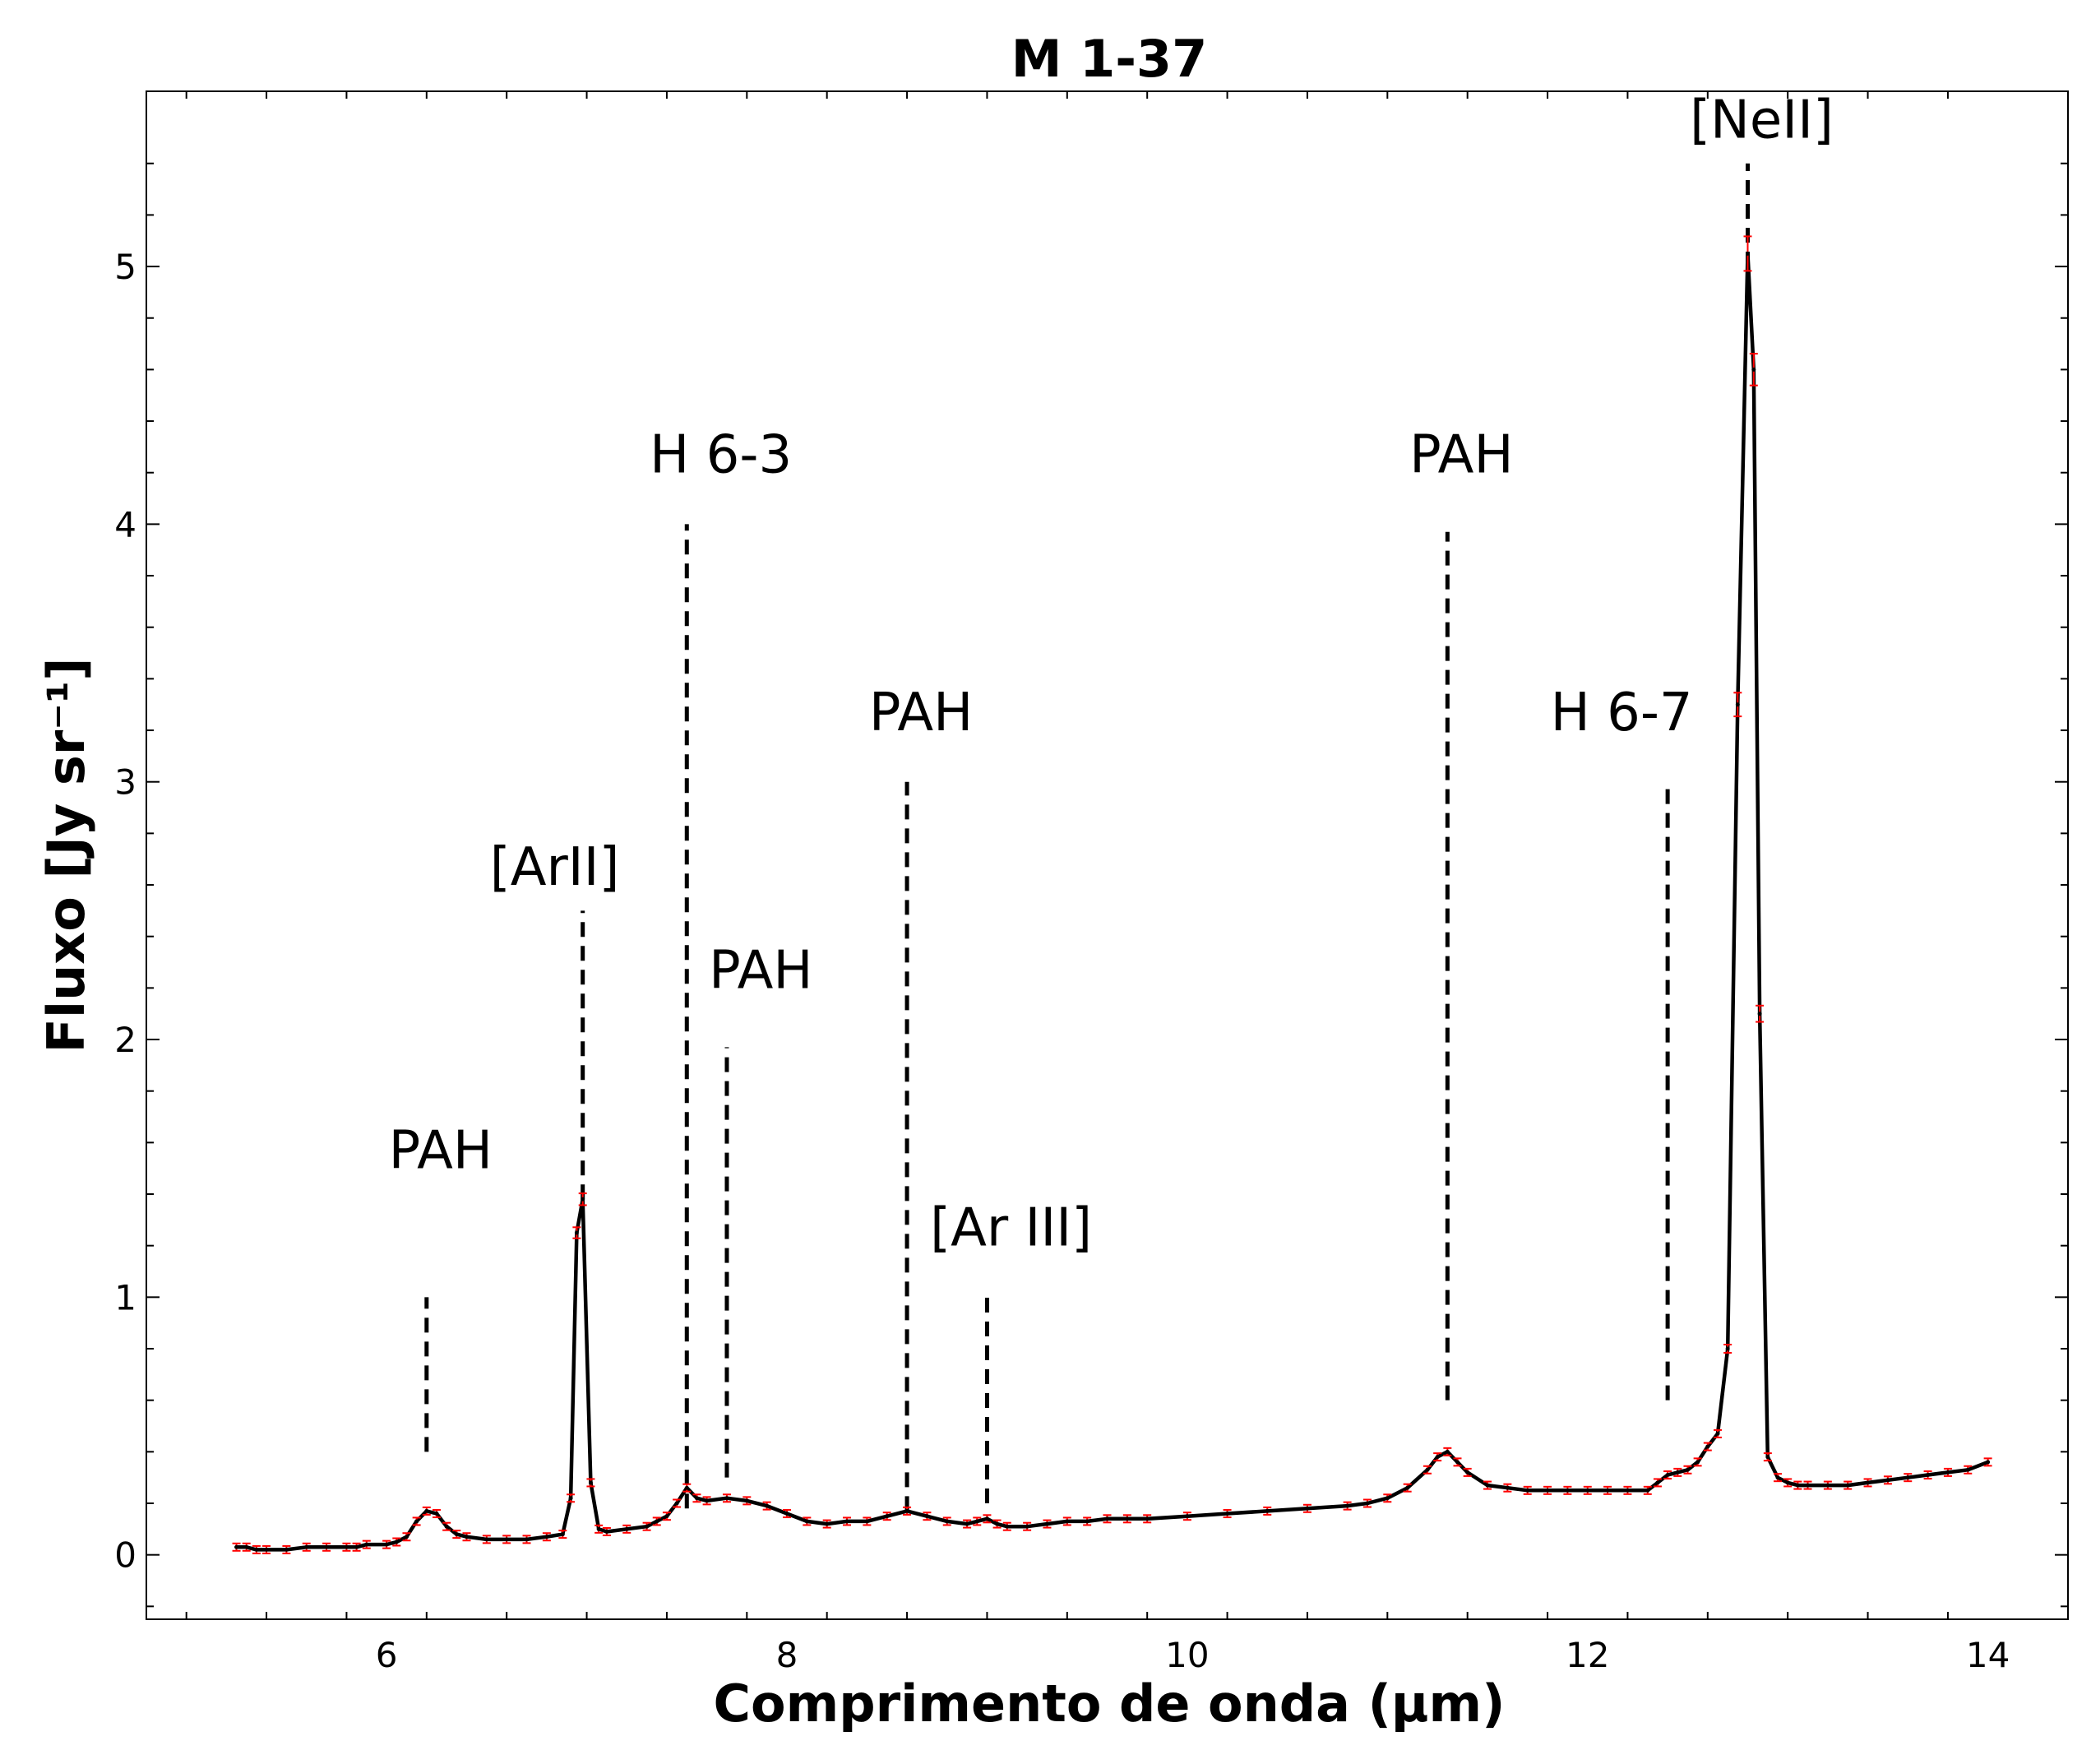  I want to click on x-tick-label: 6, so click(387, 1655).